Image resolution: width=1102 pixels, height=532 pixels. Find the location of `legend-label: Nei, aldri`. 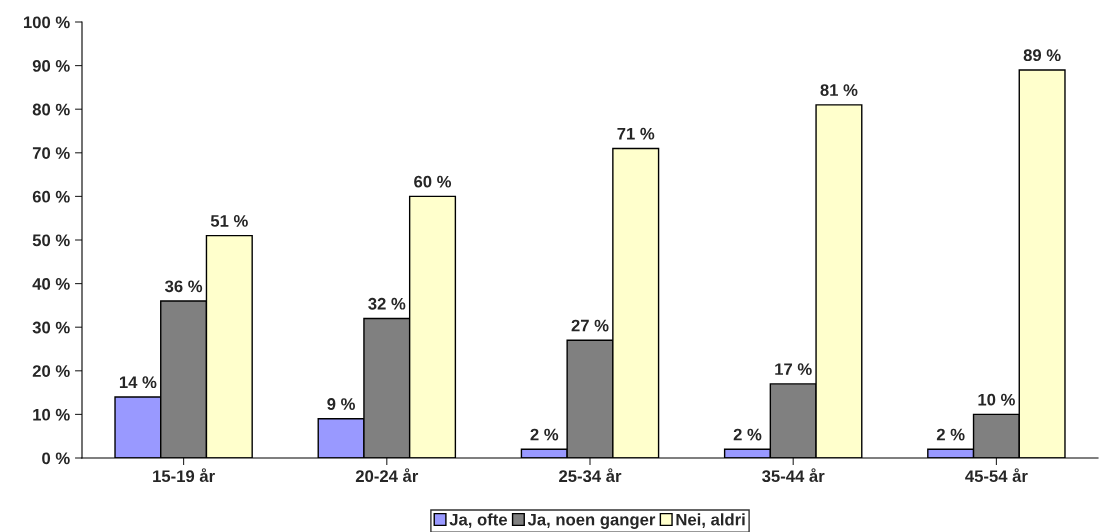

legend-label: Nei, aldri is located at coordinates (710, 520).